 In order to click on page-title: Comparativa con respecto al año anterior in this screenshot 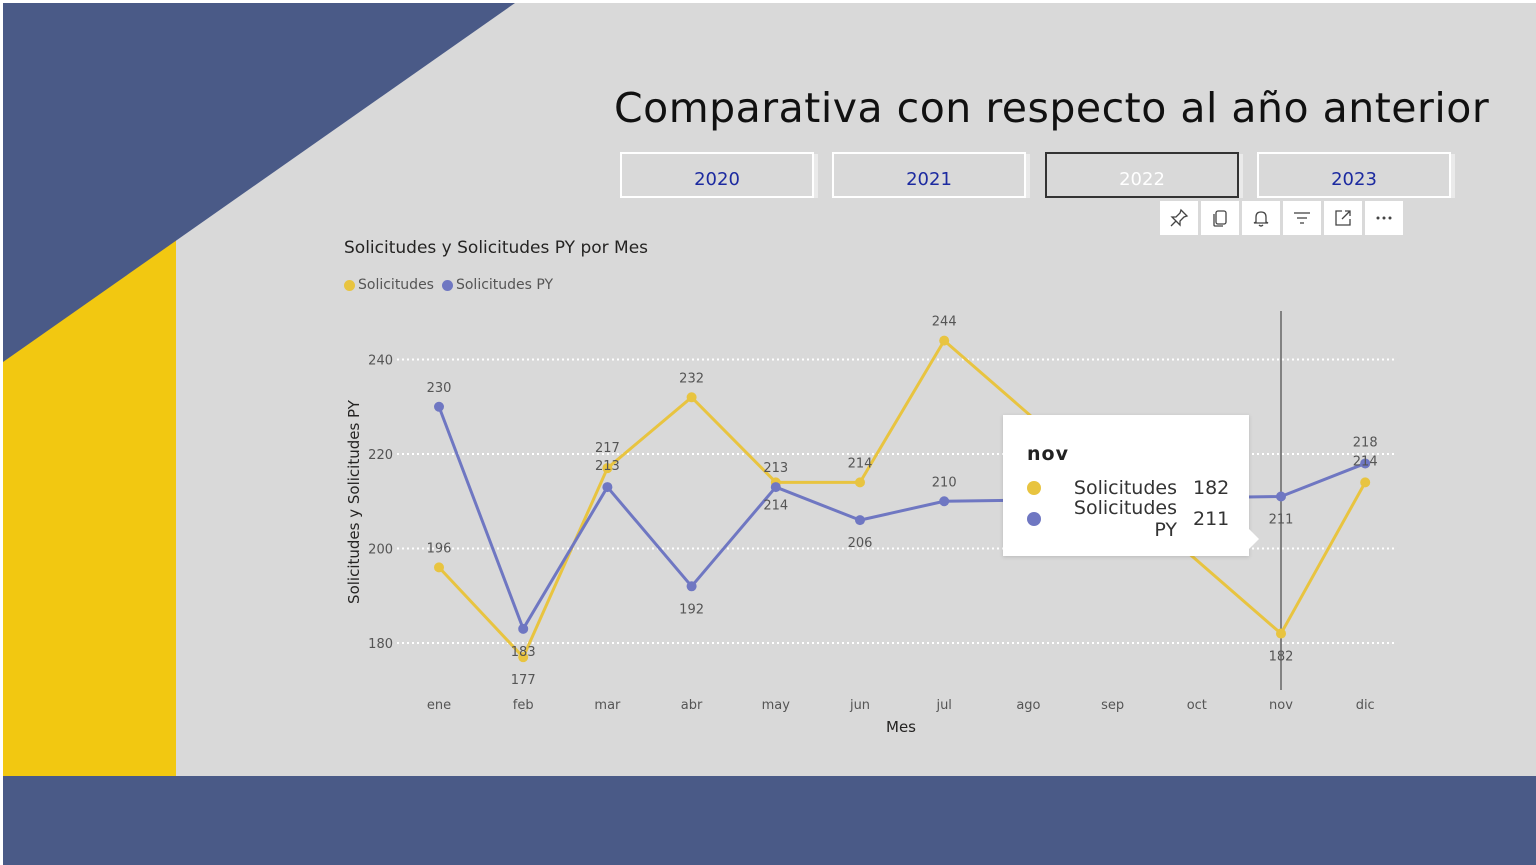, I will do `click(1052, 108)`.